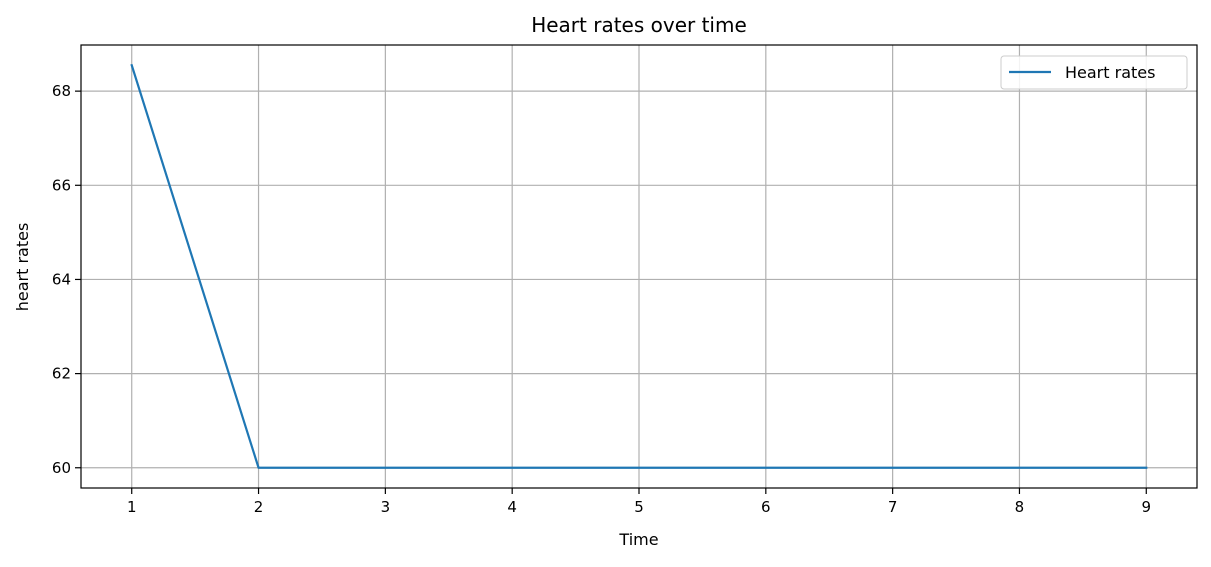  What do you see at coordinates (639, 25) in the screenshot?
I see `chart-title: Heart rates over time` at bounding box center [639, 25].